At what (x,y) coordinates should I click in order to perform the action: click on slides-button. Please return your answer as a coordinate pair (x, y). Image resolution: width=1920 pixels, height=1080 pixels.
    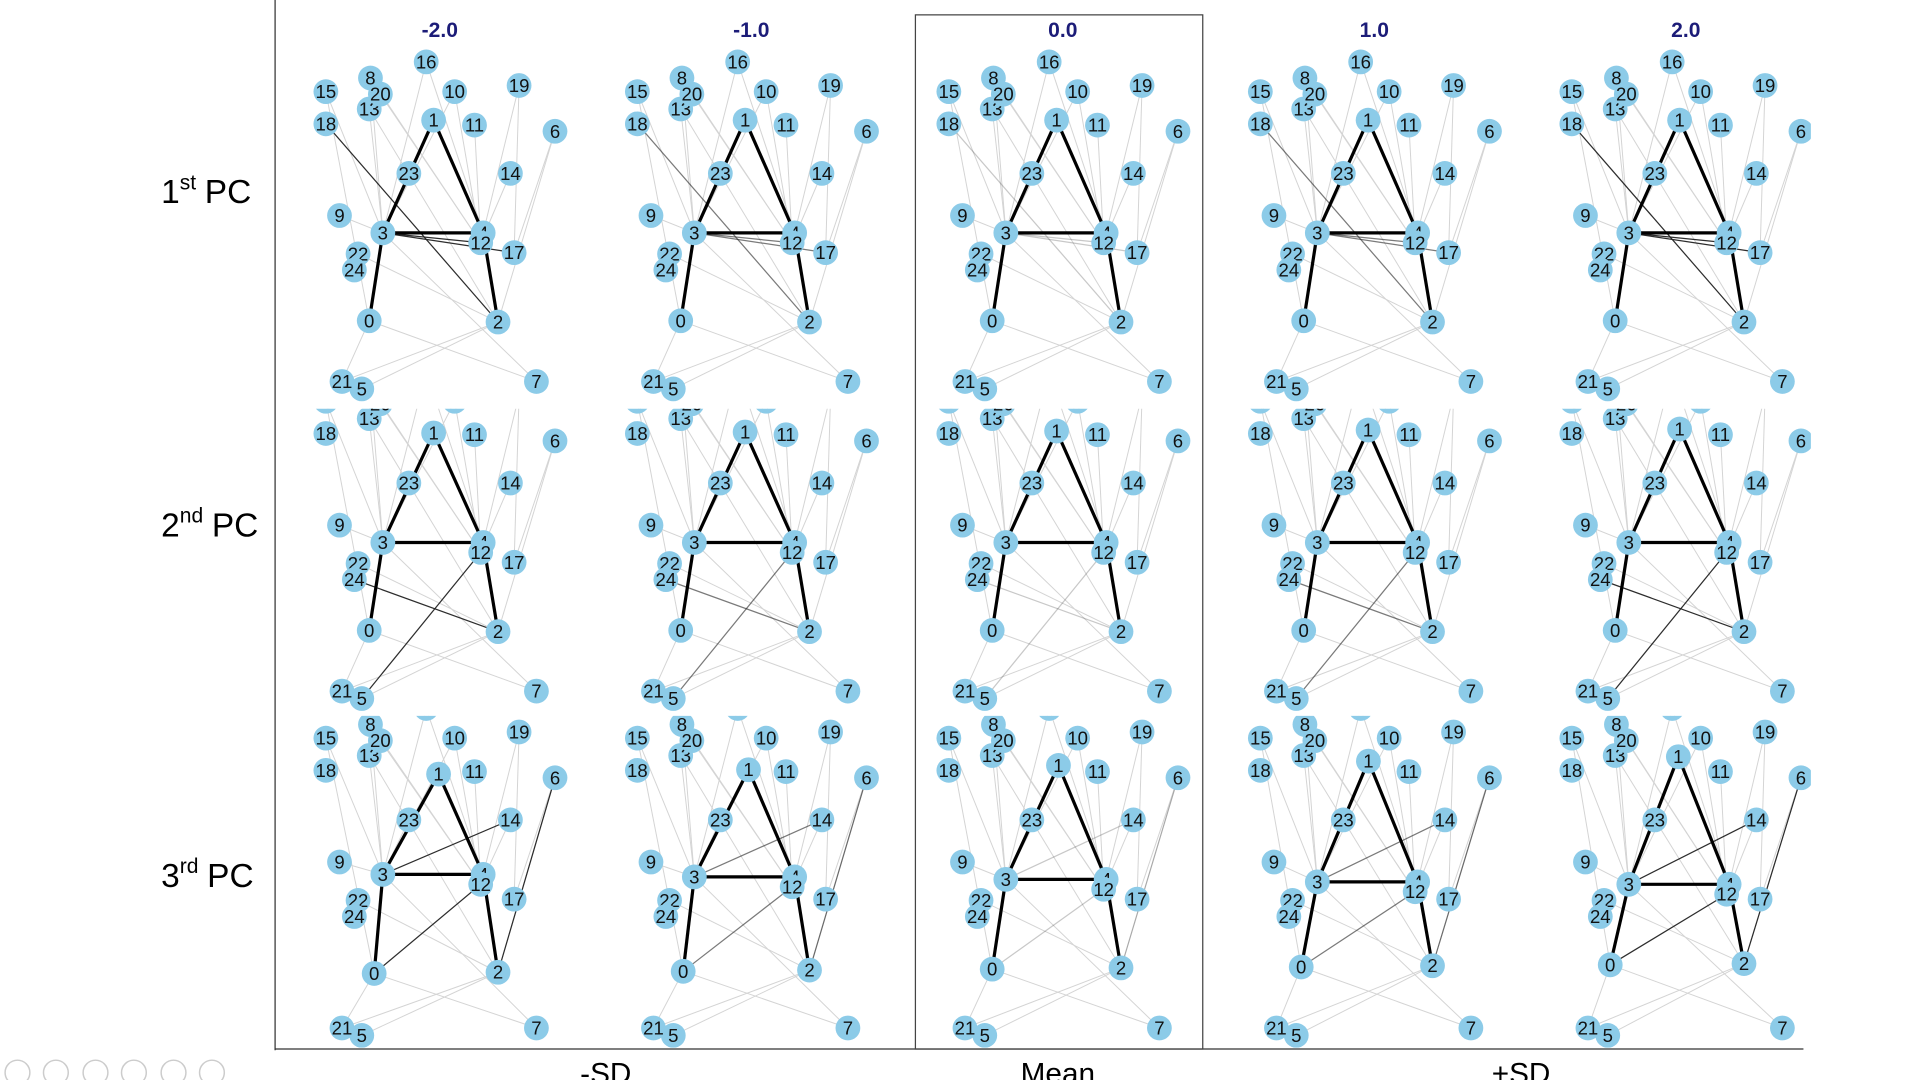
    Looking at the image, I should click on (134, 1069).